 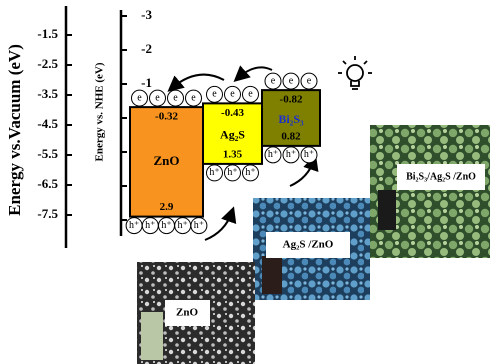 I want to click on vacuum-tick-label: -7.5, so click(x=47, y=213).